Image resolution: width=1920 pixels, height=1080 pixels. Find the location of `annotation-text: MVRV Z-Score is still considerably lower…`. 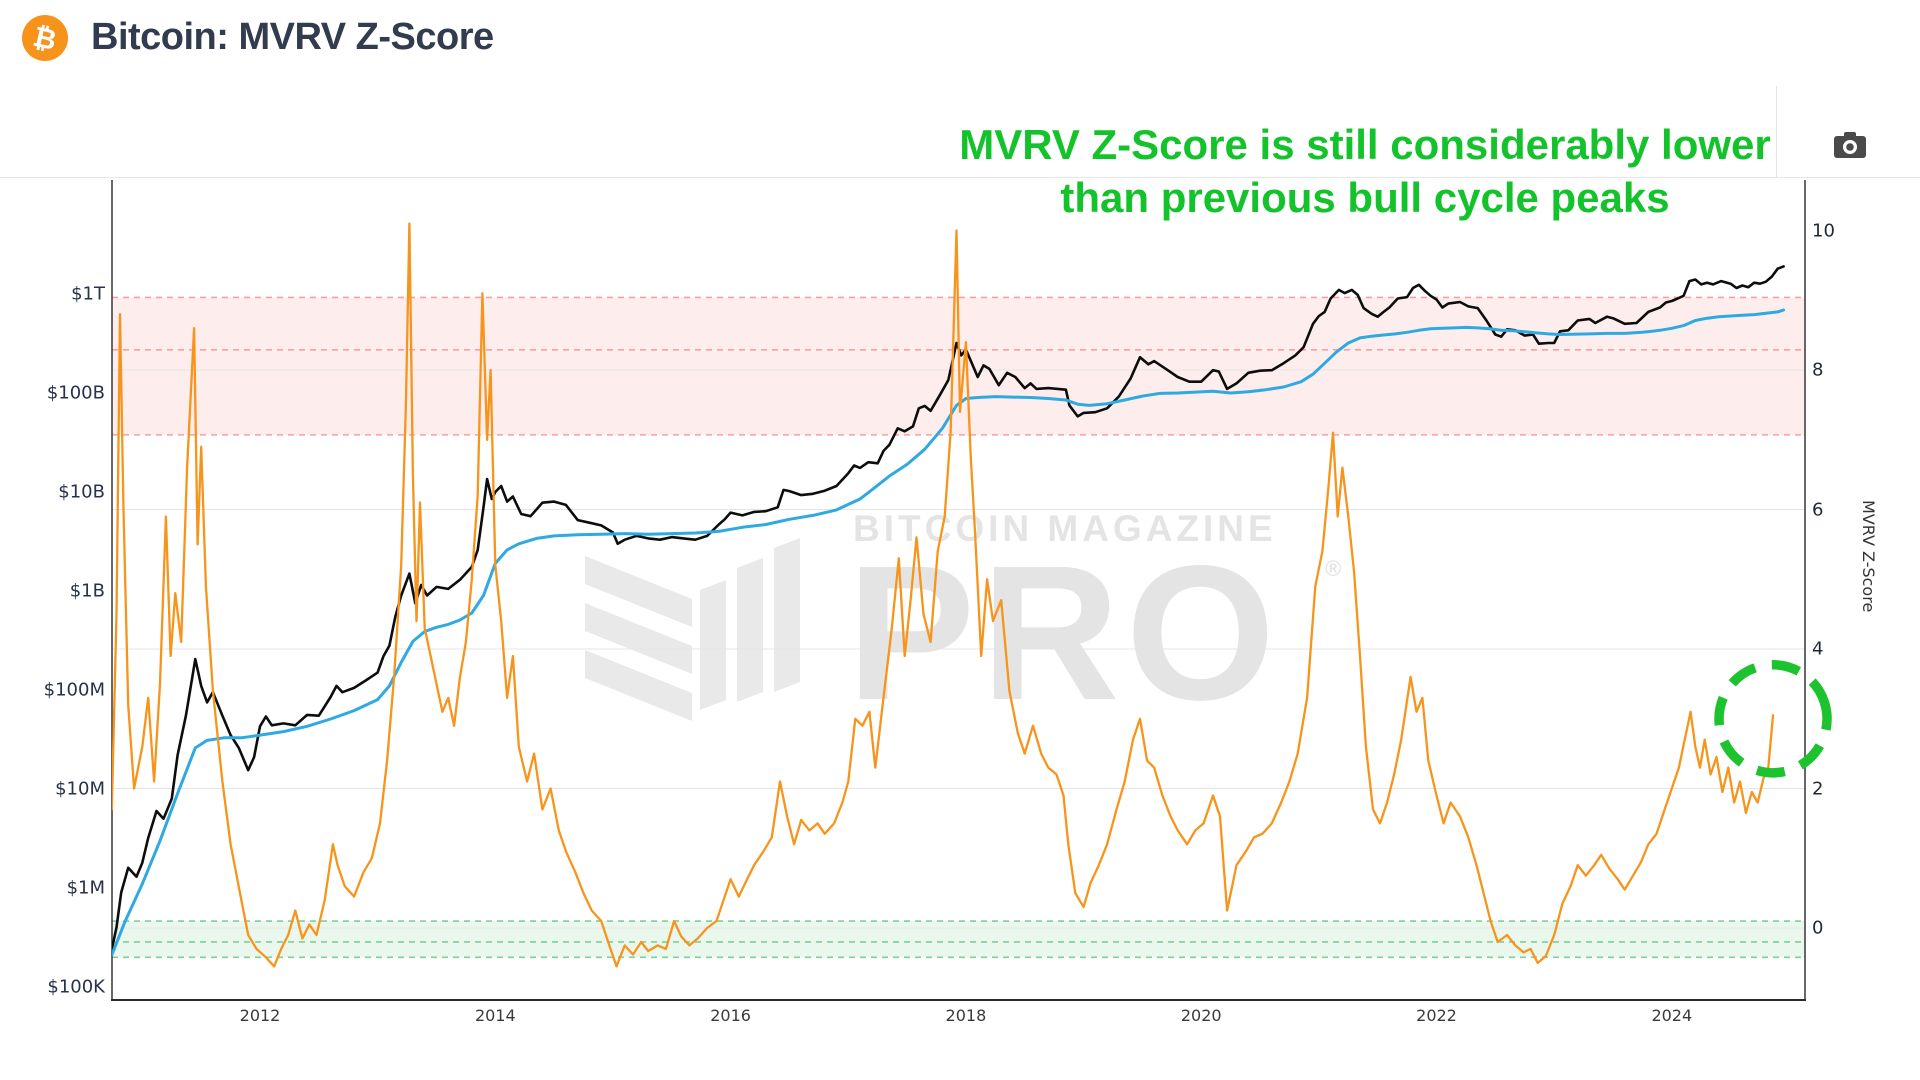

annotation-text: MVRV Z-Score is still considerably lower… is located at coordinates (1365, 171).